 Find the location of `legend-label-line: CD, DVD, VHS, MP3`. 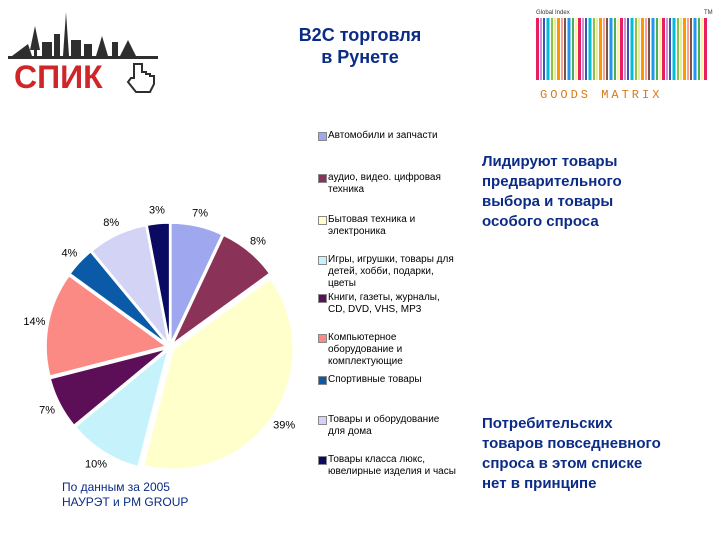

legend-label-line: CD, DVD, VHS, MP3 is located at coordinates (375, 309).